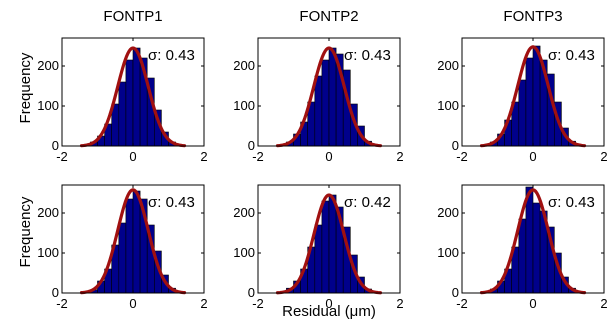 The height and width of the screenshot is (322, 616). Describe the element at coordinates (25, 87) in the screenshot. I see `figure-ylabel-top: Frequency` at that location.